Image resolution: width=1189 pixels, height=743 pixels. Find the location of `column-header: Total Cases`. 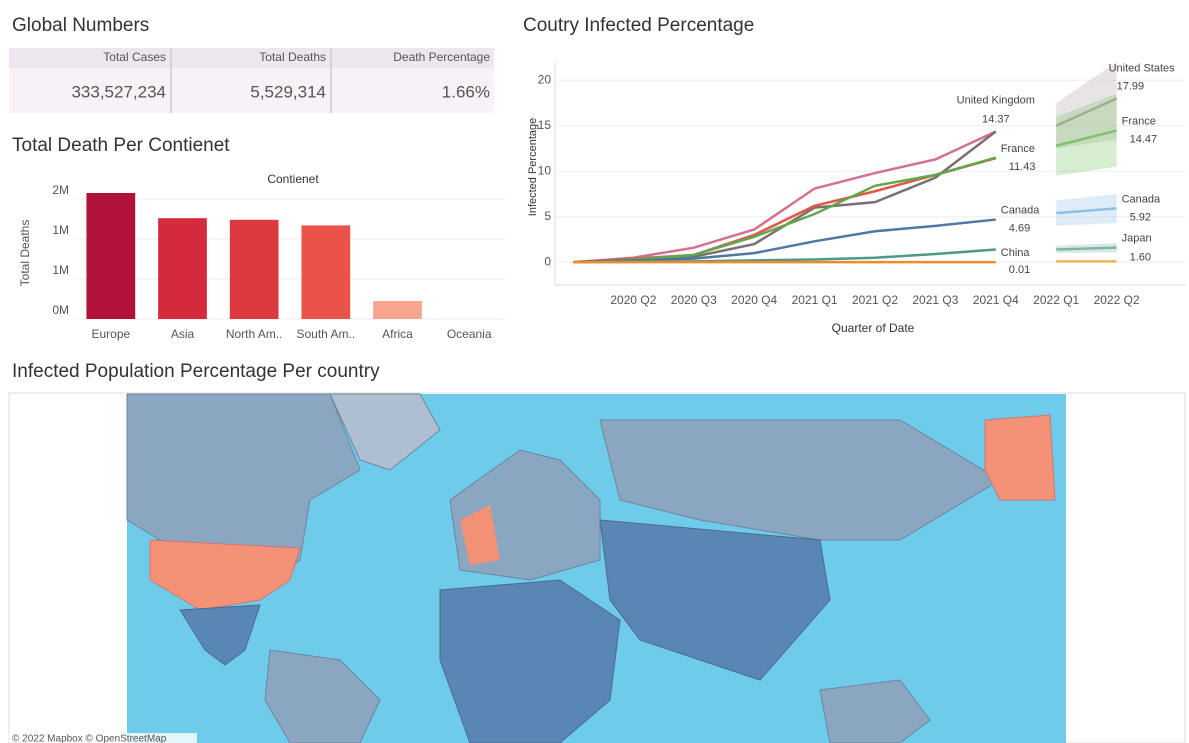

column-header: Total Cases is located at coordinates (134, 57).